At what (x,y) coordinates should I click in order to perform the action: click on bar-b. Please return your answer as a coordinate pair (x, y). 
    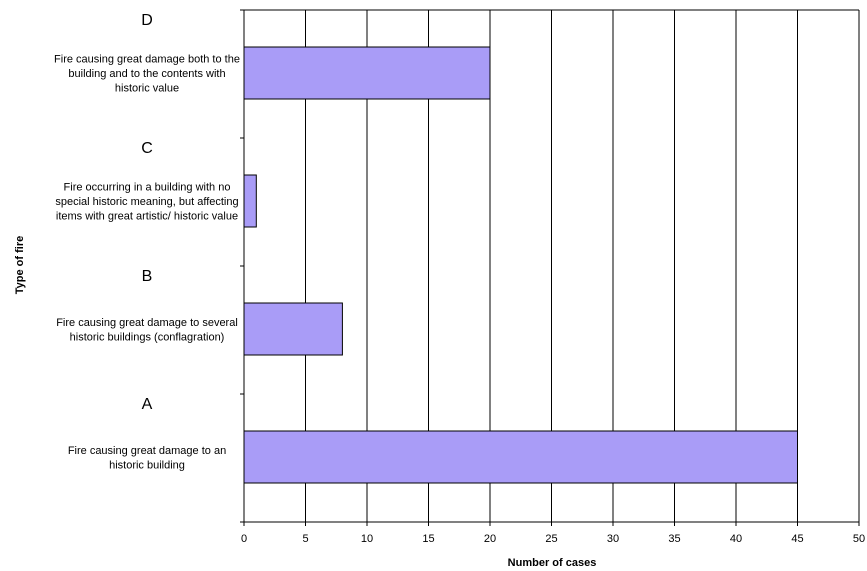
    Looking at the image, I should click on (293, 329).